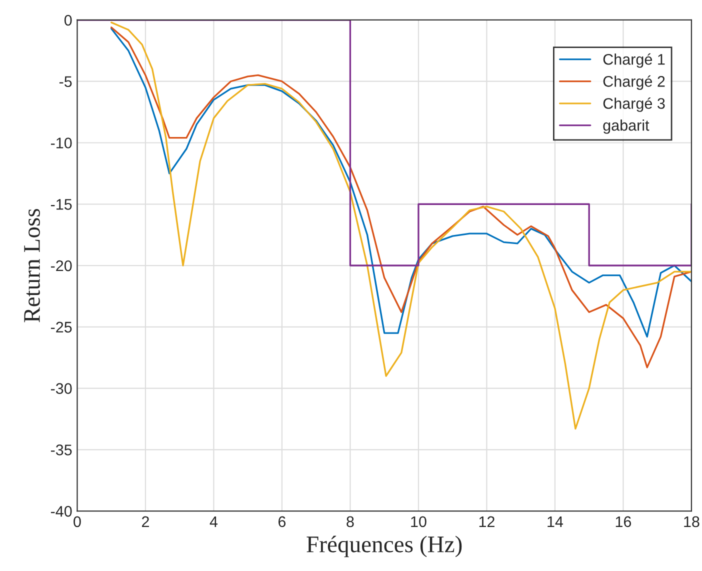 This screenshot has width=702, height=571. Describe the element at coordinates (634, 104) in the screenshot. I see `legend-label: Chargé 3` at that location.